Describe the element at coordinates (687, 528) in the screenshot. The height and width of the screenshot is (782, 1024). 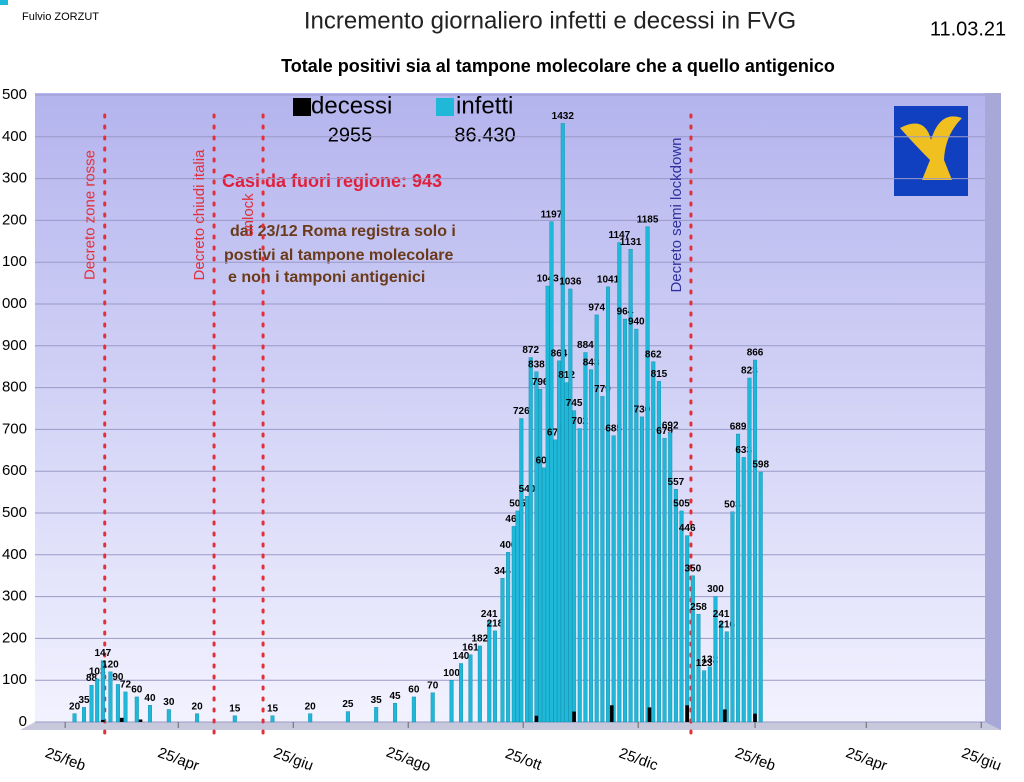
I see `data-label: 446` at that location.